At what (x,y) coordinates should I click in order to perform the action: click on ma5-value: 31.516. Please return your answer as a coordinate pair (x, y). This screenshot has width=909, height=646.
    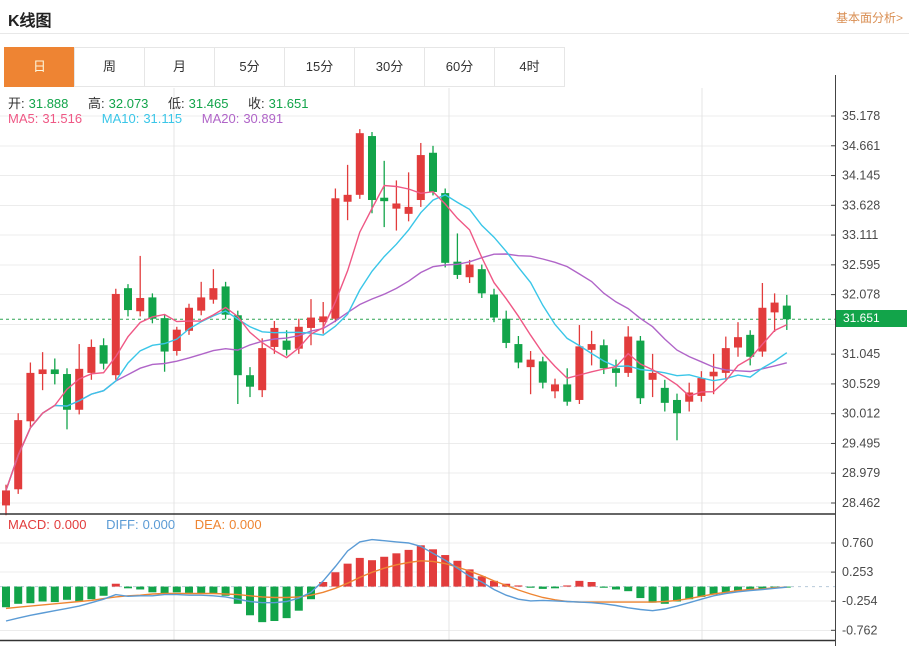
    Looking at the image, I should click on (62, 118).